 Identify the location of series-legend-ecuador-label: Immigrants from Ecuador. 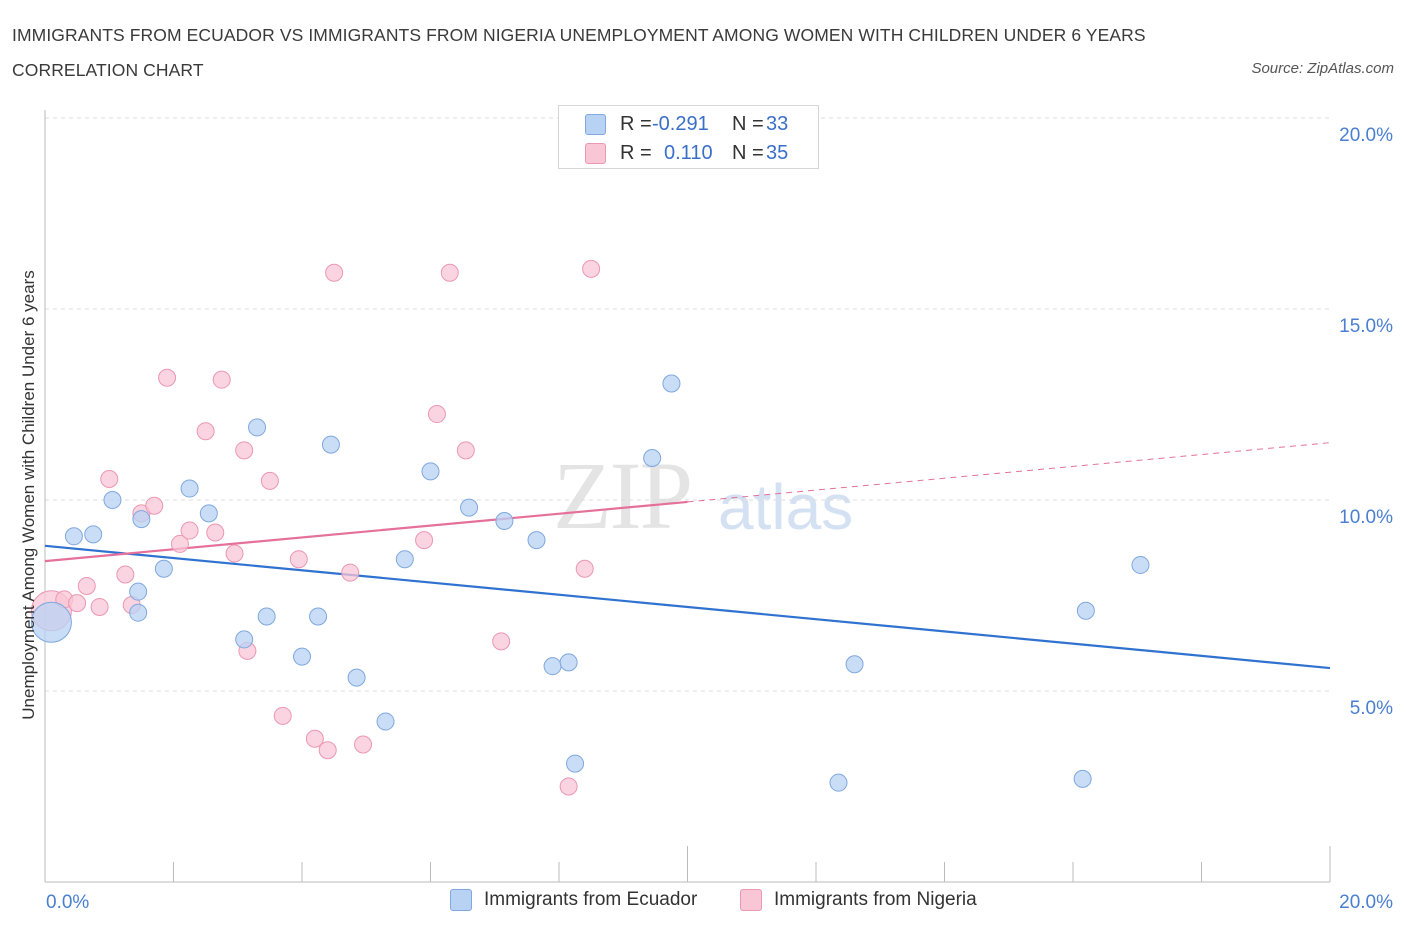
(591, 899).